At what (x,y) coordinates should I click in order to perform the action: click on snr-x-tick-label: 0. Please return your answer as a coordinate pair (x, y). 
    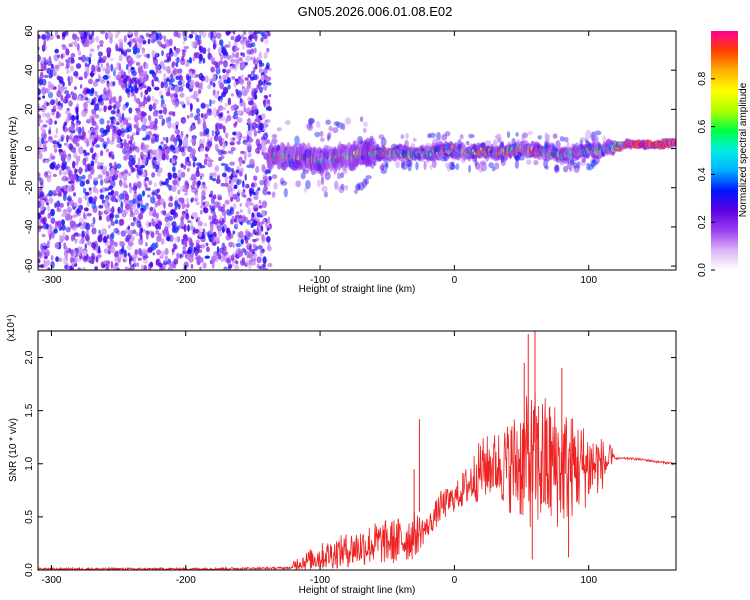
    Looking at the image, I should click on (455, 580).